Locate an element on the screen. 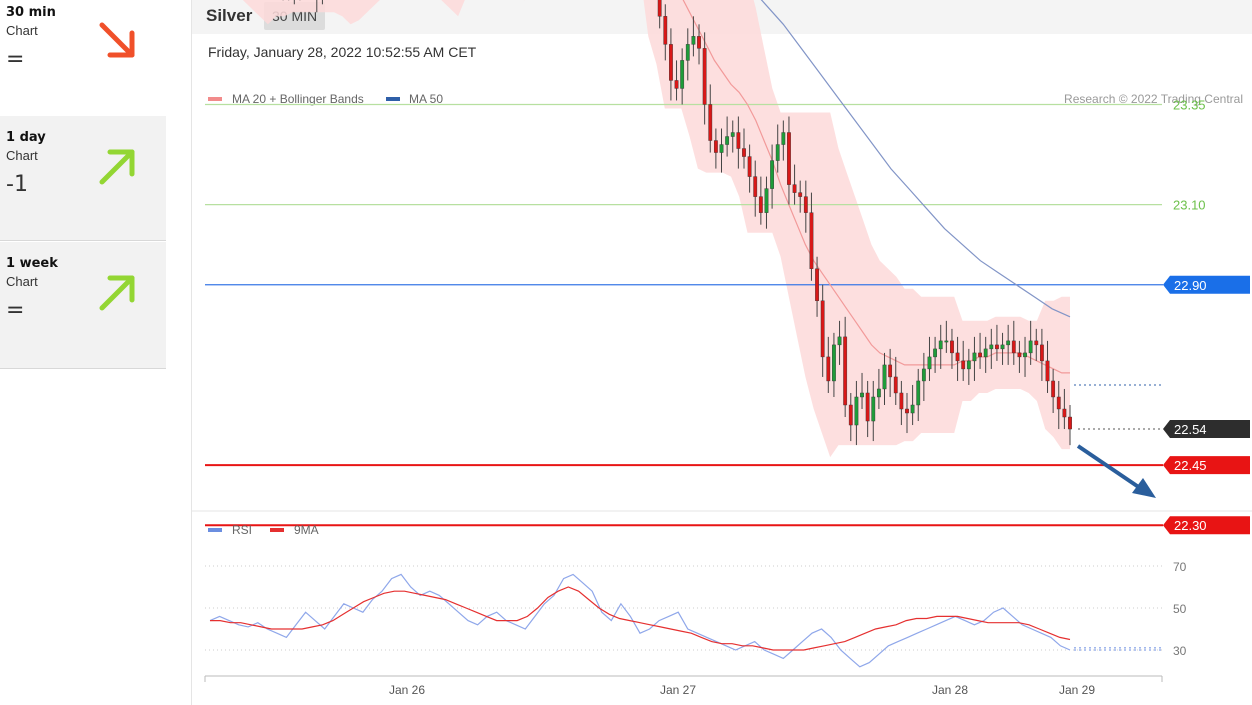 This screenshot has height=705, width=1252. timeframe-1week: 1 week Chart = is located at coordinates (83, 305).